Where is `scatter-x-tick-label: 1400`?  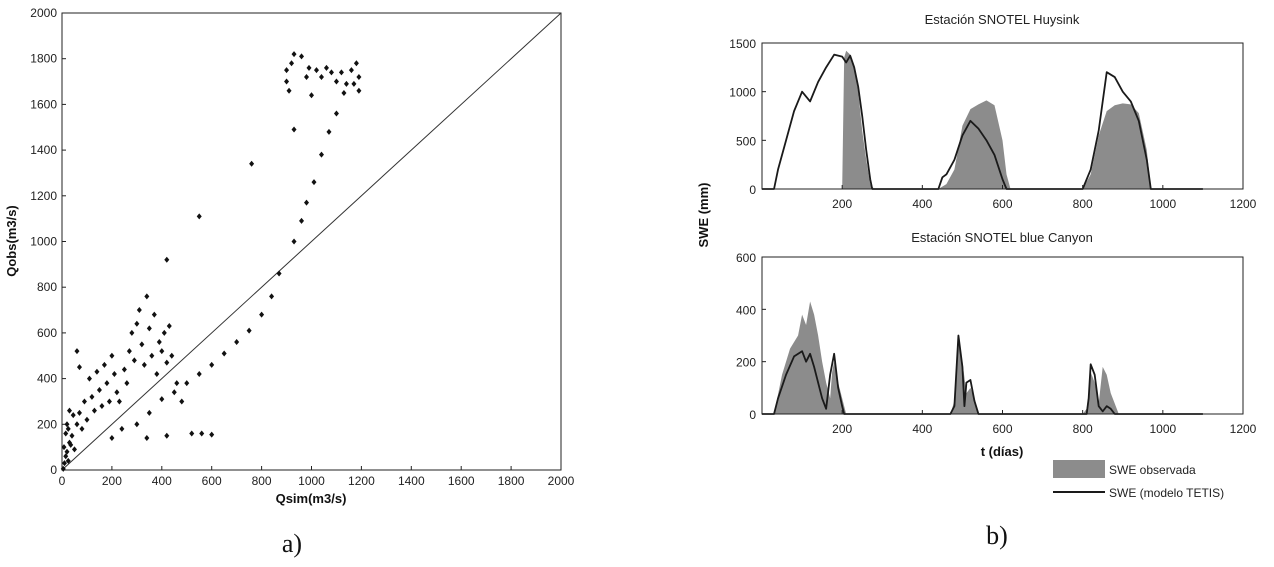
scatter-x-tick-label: 1400 is located at coordinates (411, 481).